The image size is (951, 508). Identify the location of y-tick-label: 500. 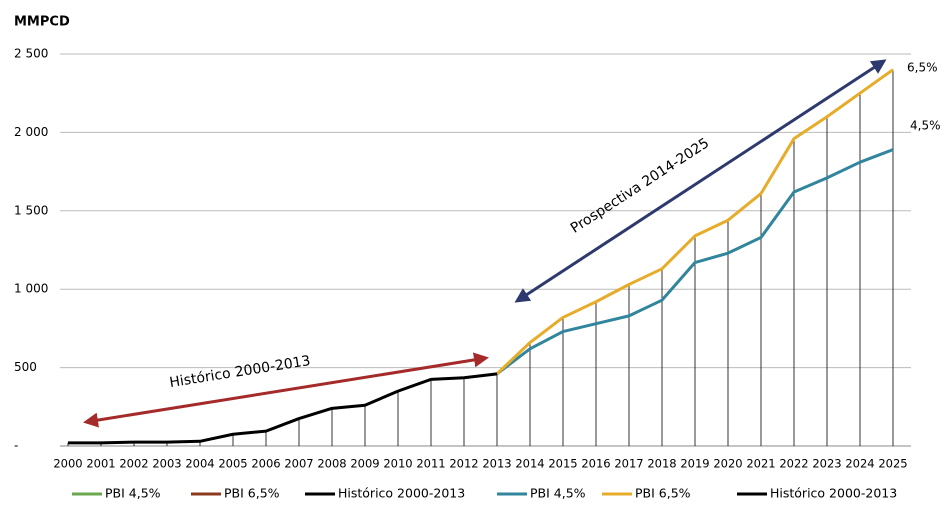
(25, 367).